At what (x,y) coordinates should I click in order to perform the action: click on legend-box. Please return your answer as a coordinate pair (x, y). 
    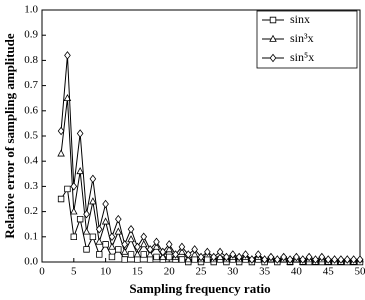
    Looking at the image, I should click on (307, 39).